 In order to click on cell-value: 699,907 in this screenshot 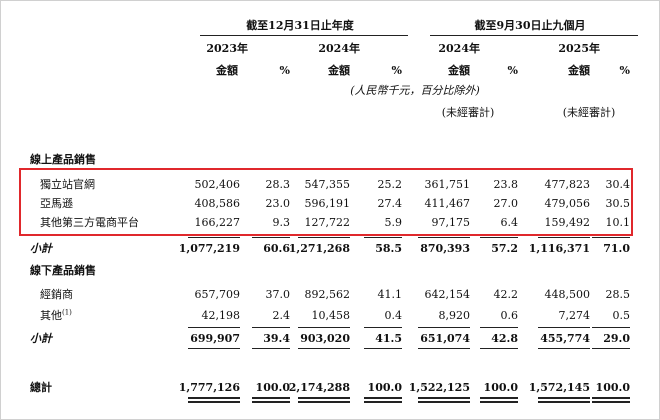, I will do `click(215, 338)`.